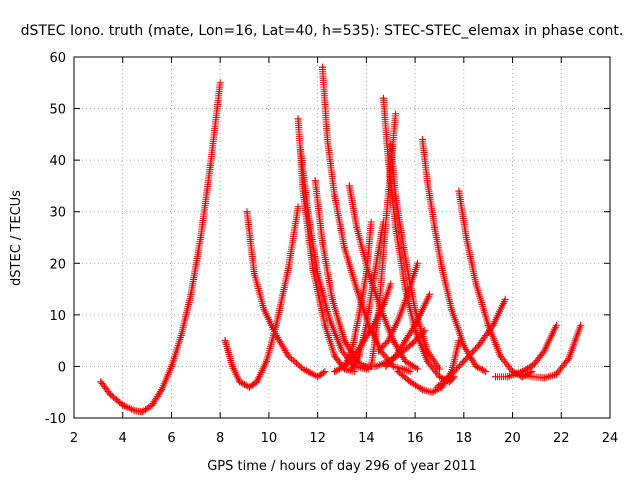 The height and width of the screenshot is (485, 640). I want to click on x-tick-label: 4, so click(123, 438).